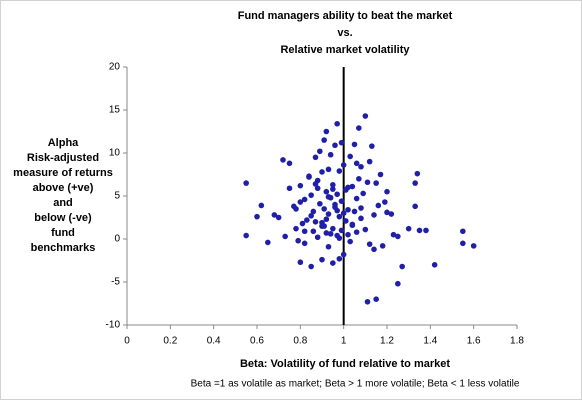 Image resolution: width=582 pixels, height=400 pixels. What do you see at coordinates (387, 341) in the screenshot?
I see `x-tick-label: 1.2` at bounding box center [387, 341].